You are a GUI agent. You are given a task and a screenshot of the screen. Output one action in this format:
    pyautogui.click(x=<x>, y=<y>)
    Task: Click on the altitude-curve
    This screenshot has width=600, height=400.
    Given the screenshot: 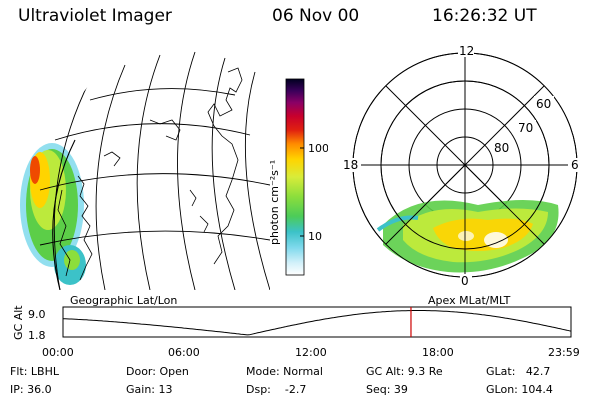 What is the action you would take?
    pyautogui.click(x=317, y=323)
    